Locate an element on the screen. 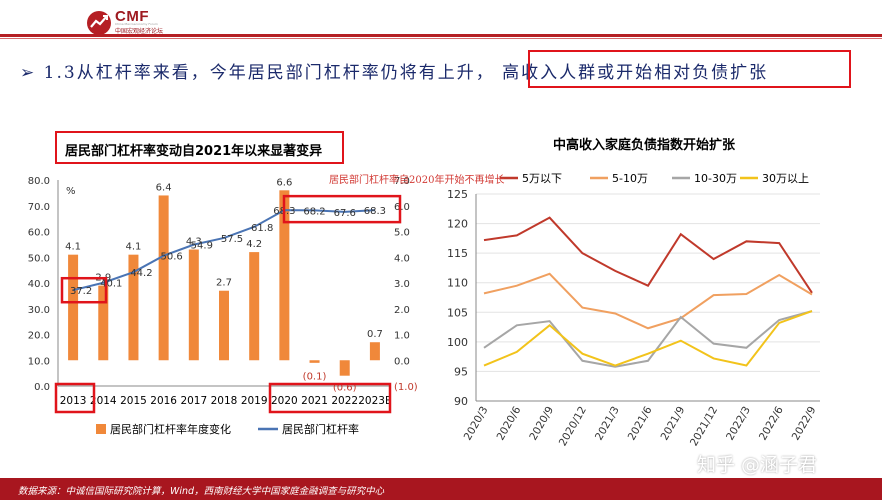  x-tick-label: 2021/6 is located at coordinates (640, 423).